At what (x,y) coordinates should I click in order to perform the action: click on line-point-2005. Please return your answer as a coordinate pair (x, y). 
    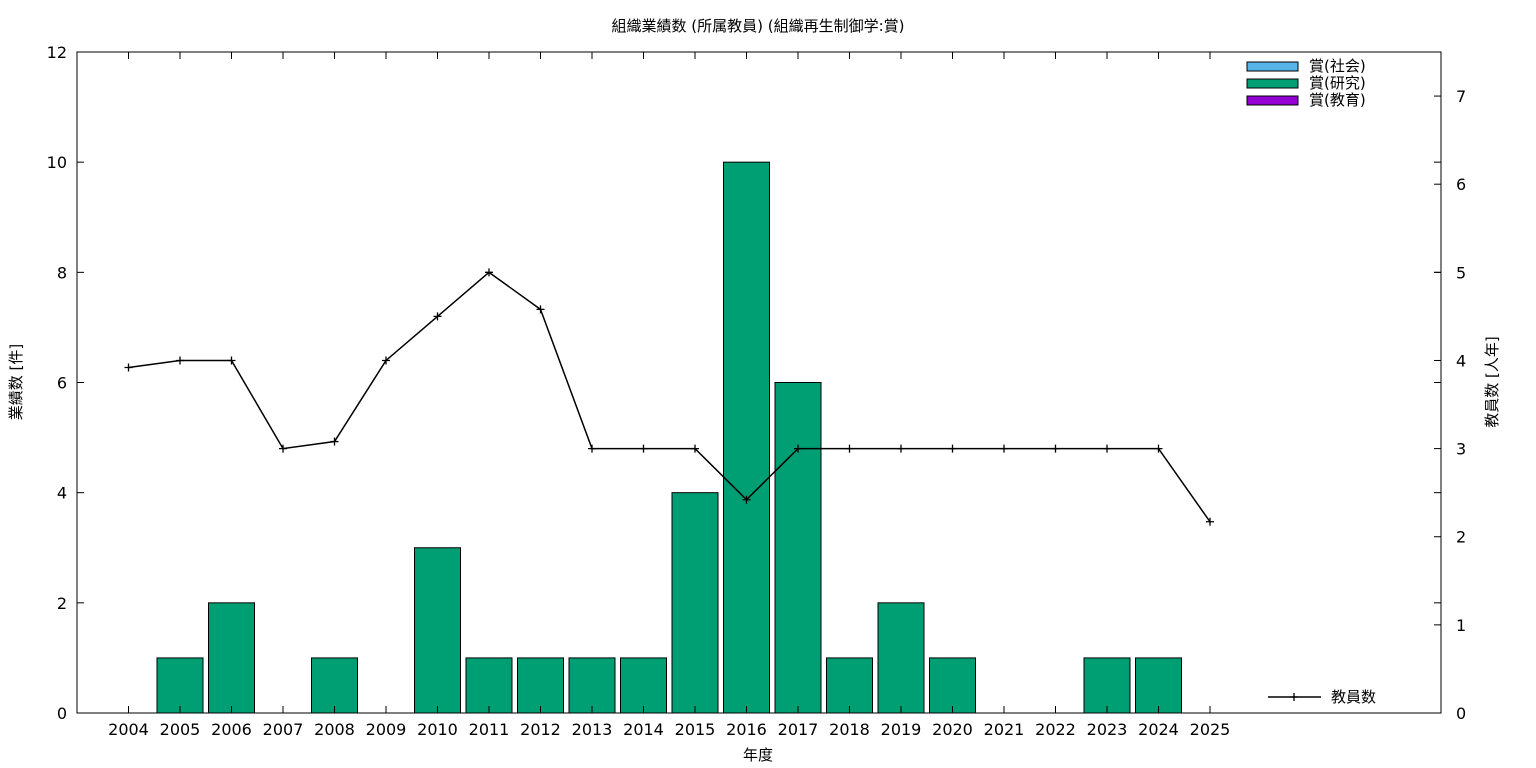
    Looking at the image, I should click on (180, 360).